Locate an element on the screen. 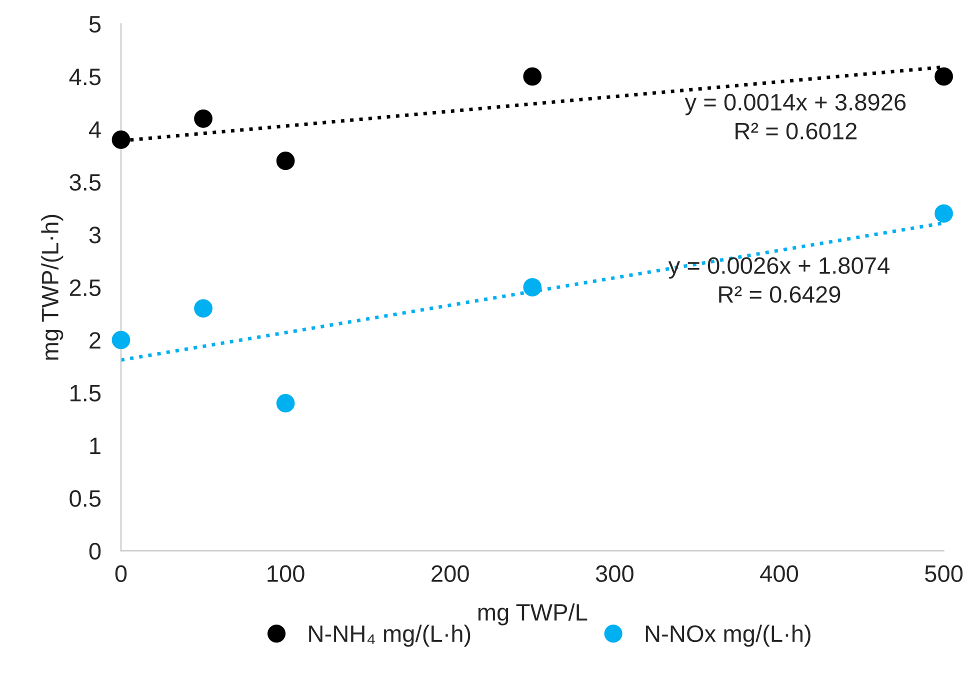 This screenshot has height=680, width=968. annotation: y = 0.0026x + 1.8074 R² = 0.6429 is located at coordinates (779, 280).